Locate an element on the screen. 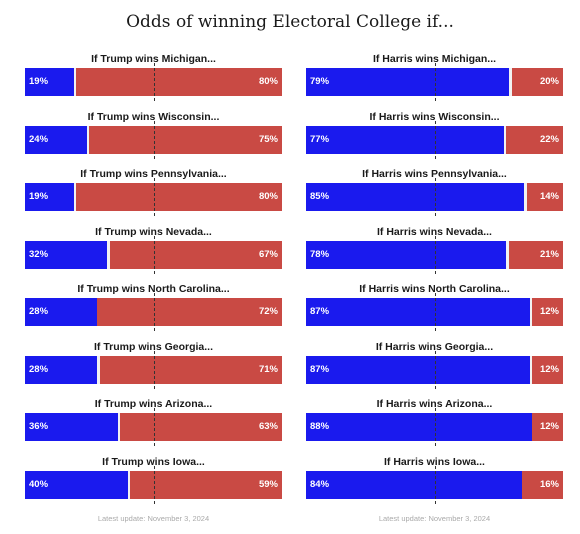 The width and height of the screenshot is (580, 534). bar-panel: If Trump wins Iowa... 40% 59% is located at coordinates (153, 481).